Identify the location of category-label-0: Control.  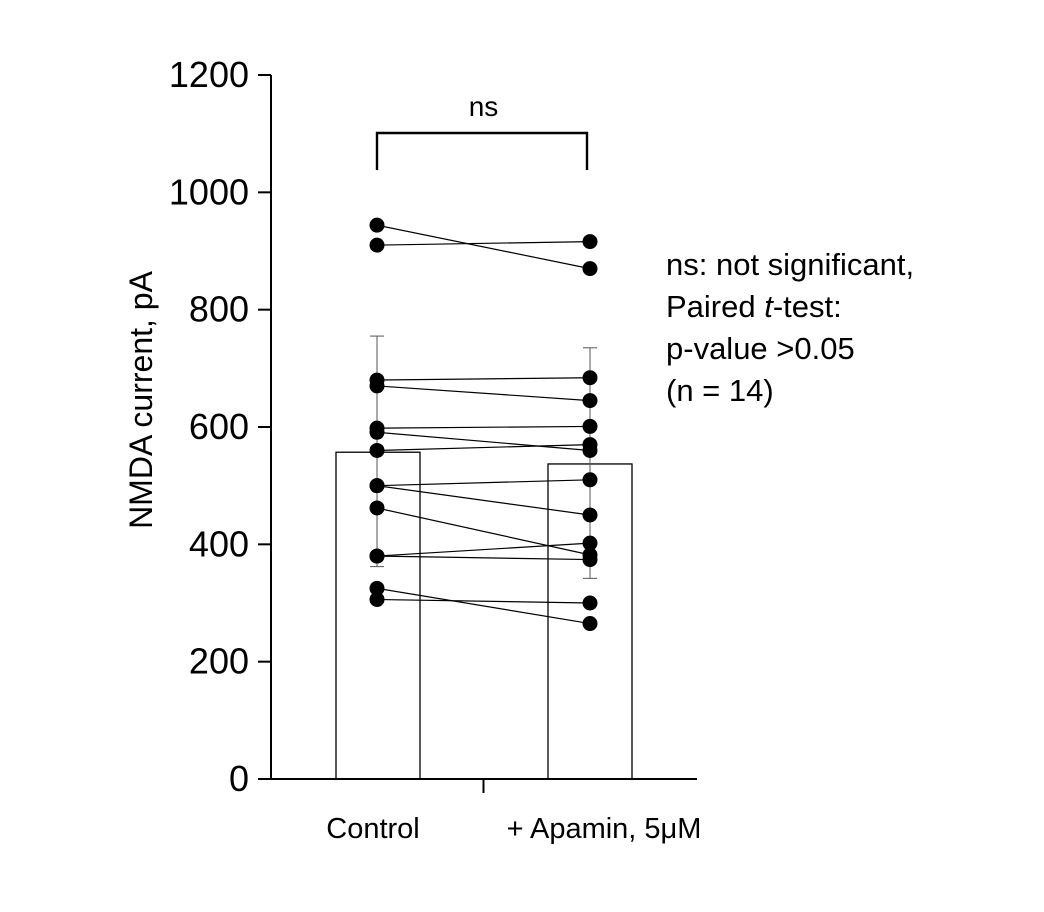
(373, 829).